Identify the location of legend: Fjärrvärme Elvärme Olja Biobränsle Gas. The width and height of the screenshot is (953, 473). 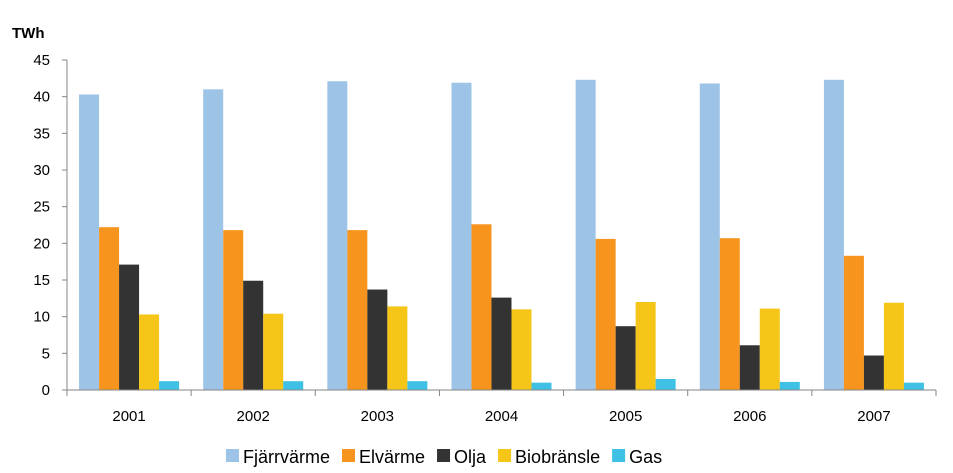
(444, 457).